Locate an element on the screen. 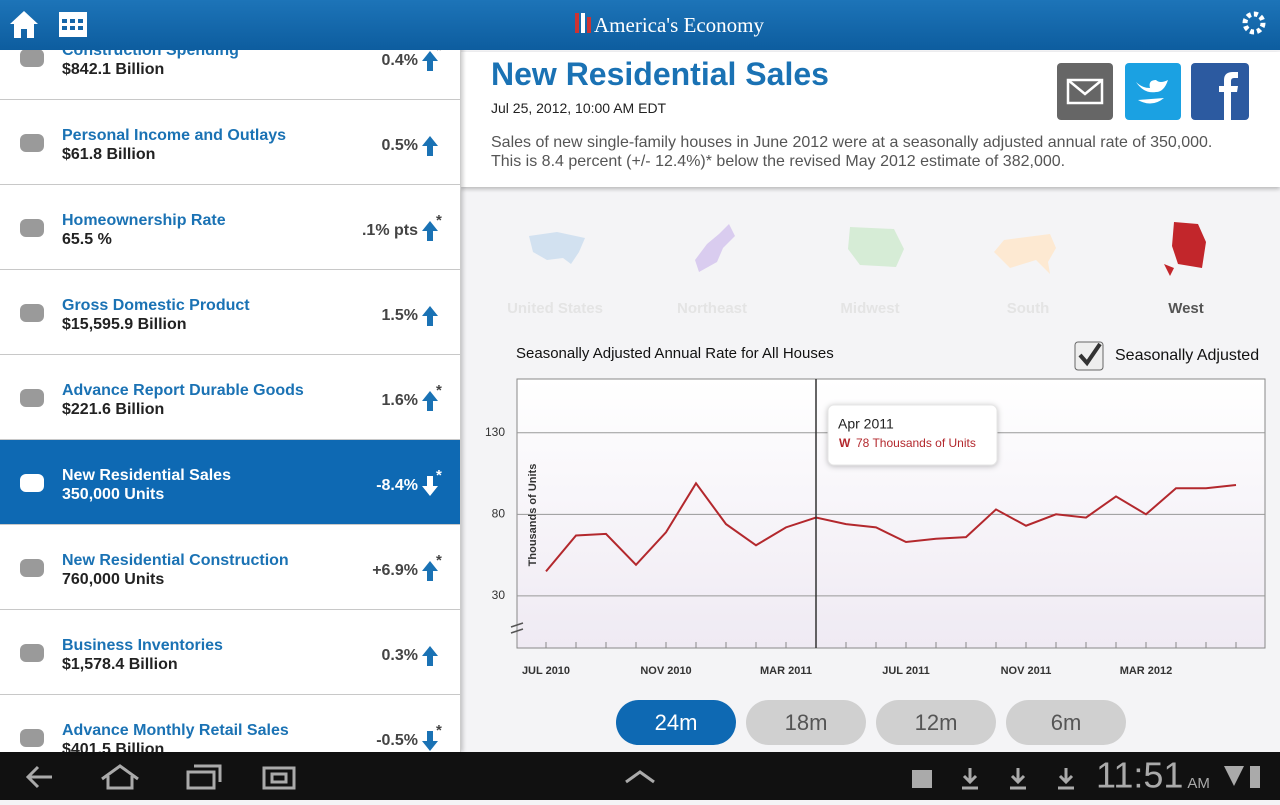 The height and width of the screenshot is (805, 1280). indicator-row: New Residential Sales 350,000 Units -8.4% * is located at coordinates (230, 482).